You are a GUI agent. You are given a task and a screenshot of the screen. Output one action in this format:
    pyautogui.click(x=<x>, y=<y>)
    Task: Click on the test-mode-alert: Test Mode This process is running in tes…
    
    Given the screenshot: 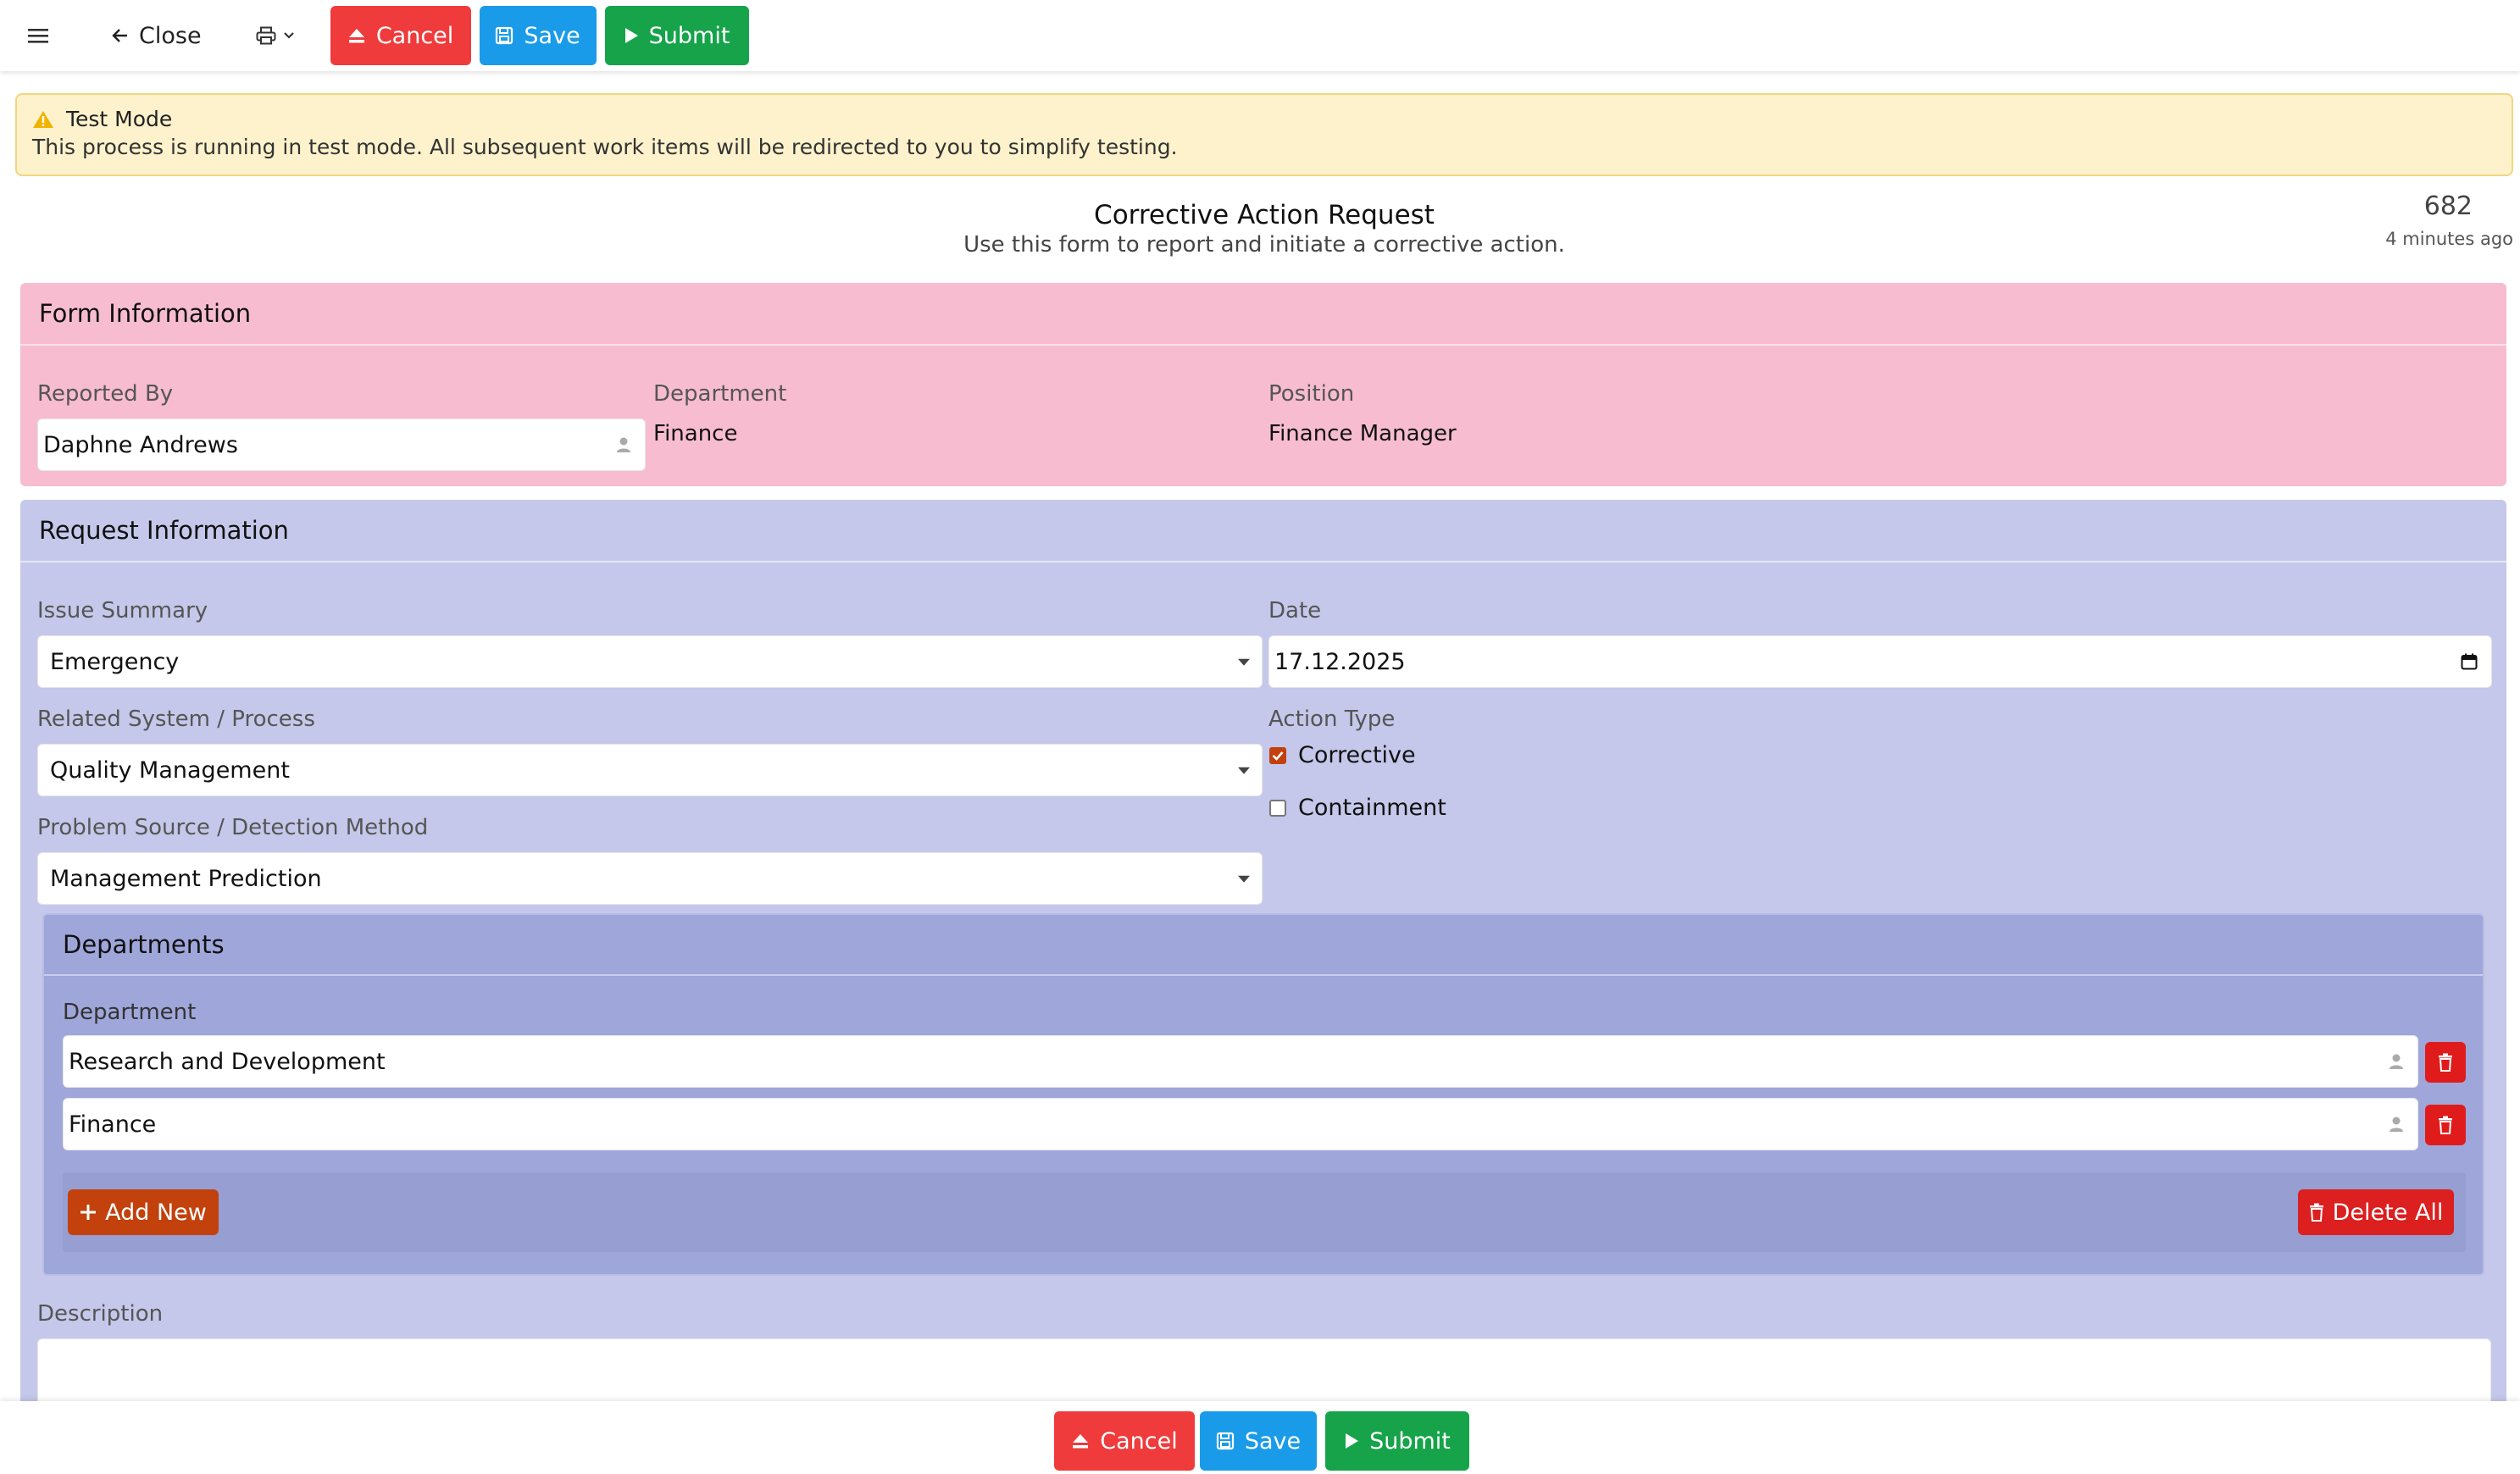 What is the action you would take?
    pyautogui.click(x=1264, y=134)
    